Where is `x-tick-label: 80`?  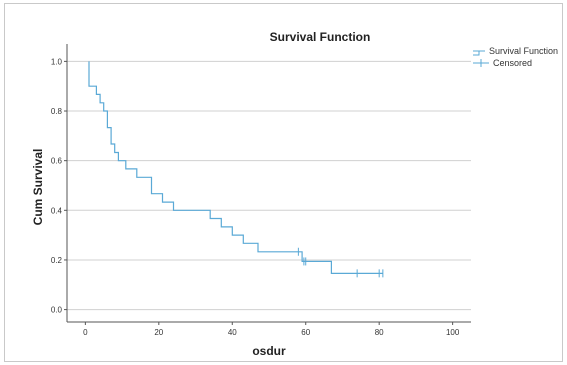 x-tick-label: 80 is located at coordinates (379, 332).